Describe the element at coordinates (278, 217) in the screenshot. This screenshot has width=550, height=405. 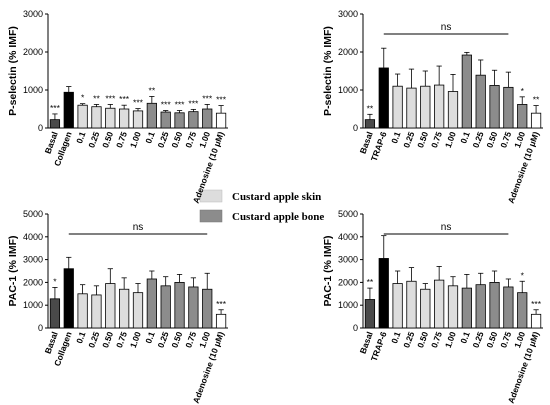
I see `legend-label-bone: Custard apple bone` at that location.